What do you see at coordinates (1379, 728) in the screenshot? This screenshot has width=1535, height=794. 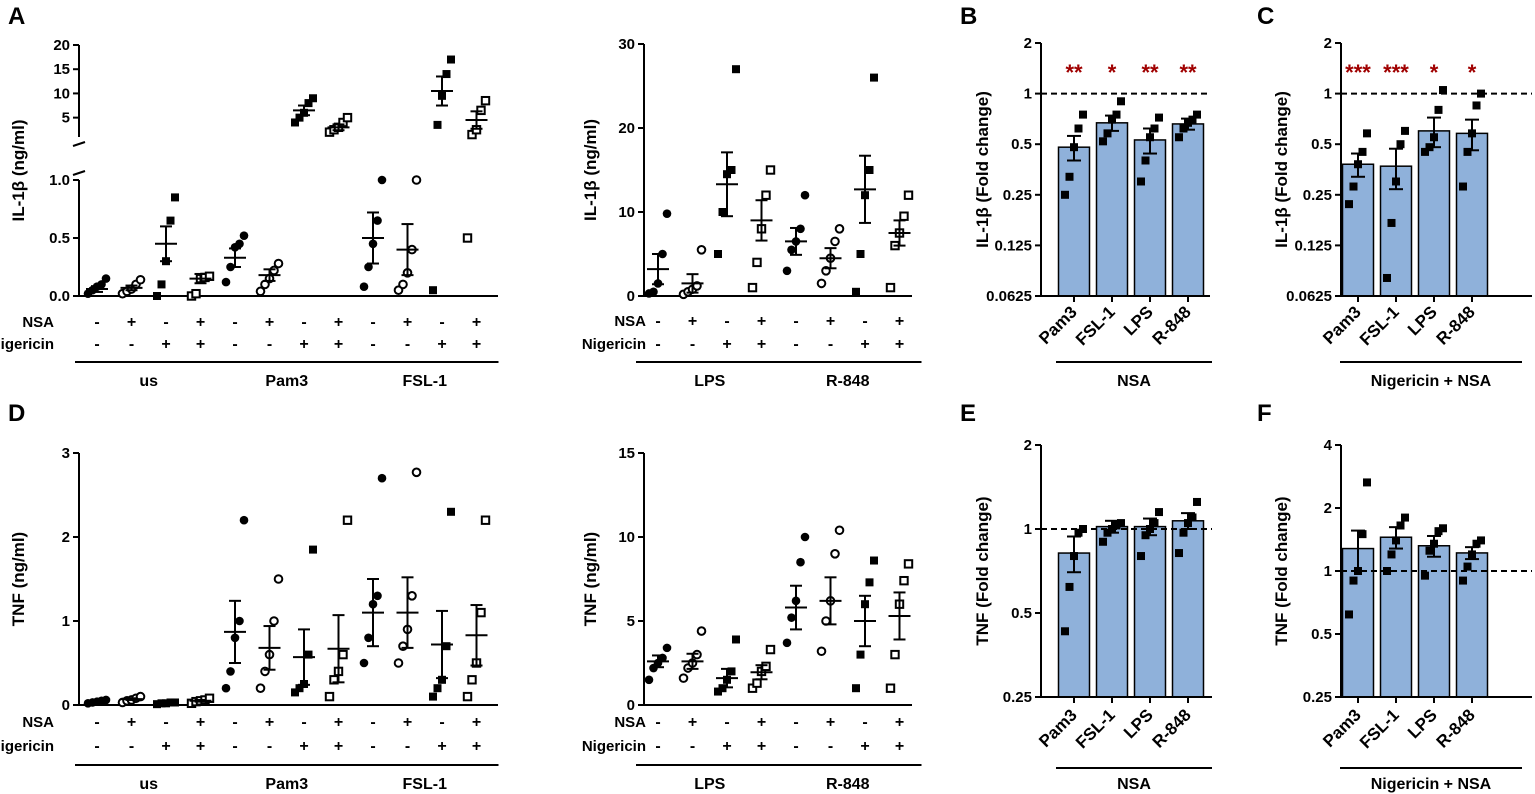 I see `x-tick-label: FSL-1` at bounding box center [1379, 728].